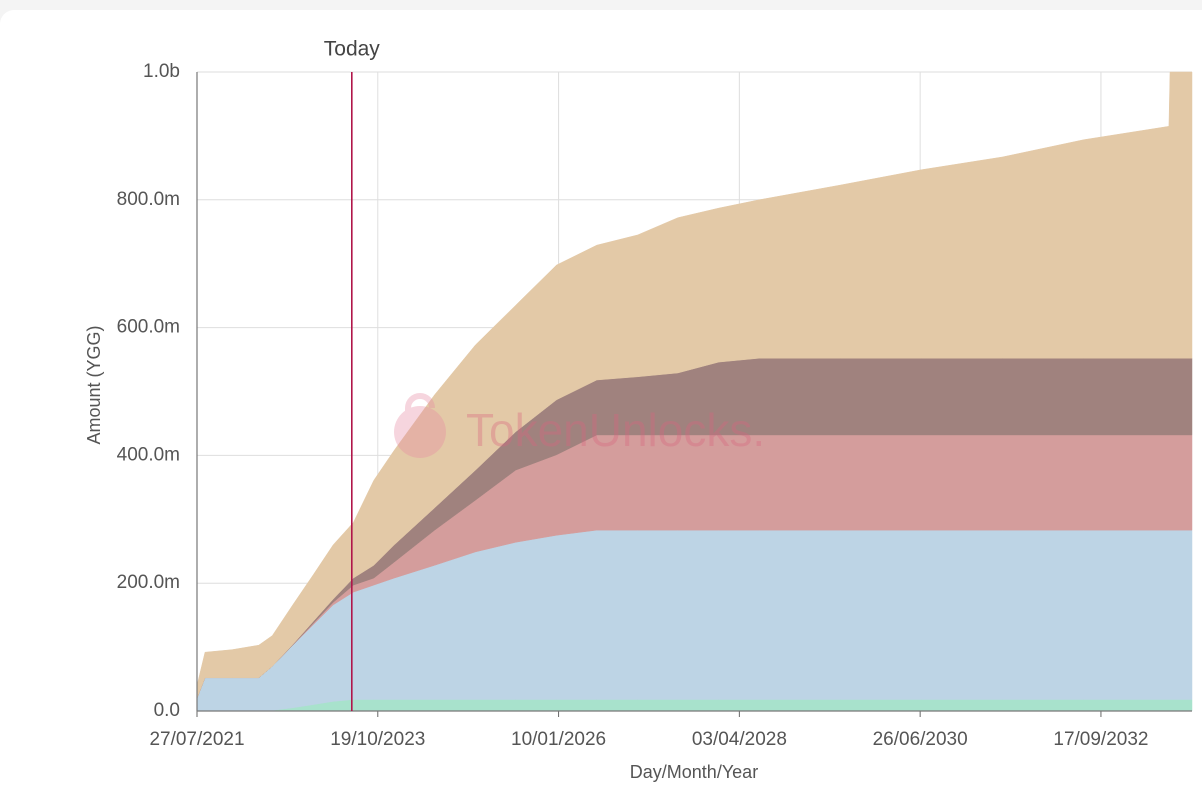 The height and width of the screenshot is (802, 1202). I want to click on x-tick-label: 10/01/2026, so click(558, 739).